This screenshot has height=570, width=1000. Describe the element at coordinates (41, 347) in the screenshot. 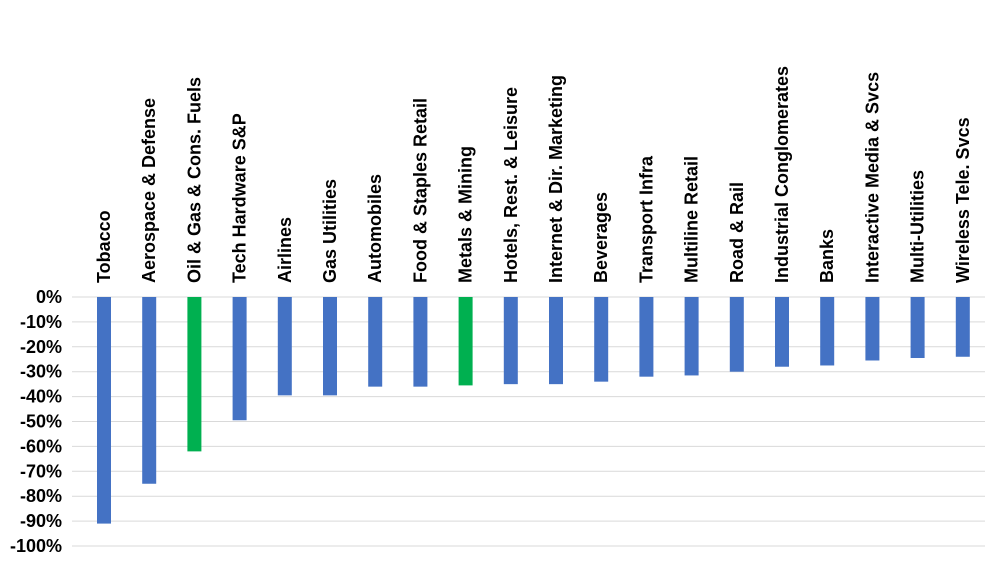

I see `y-tick-label: -20%` at that location.